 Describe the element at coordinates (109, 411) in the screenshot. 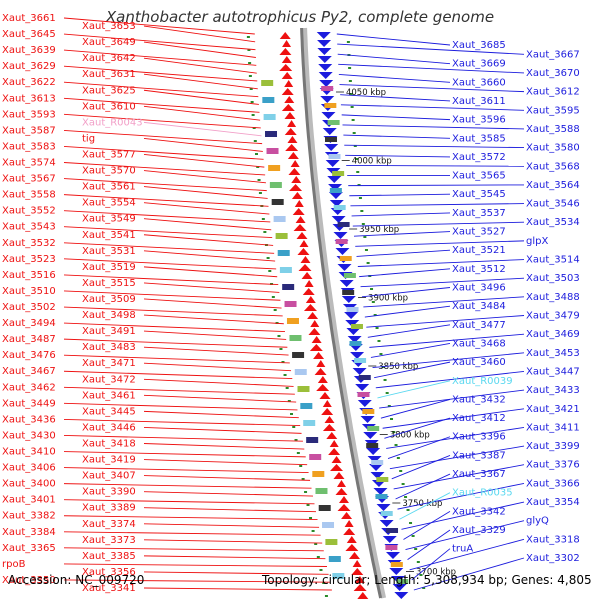

I see `left-gene-label: Xaut_3445` at that location.